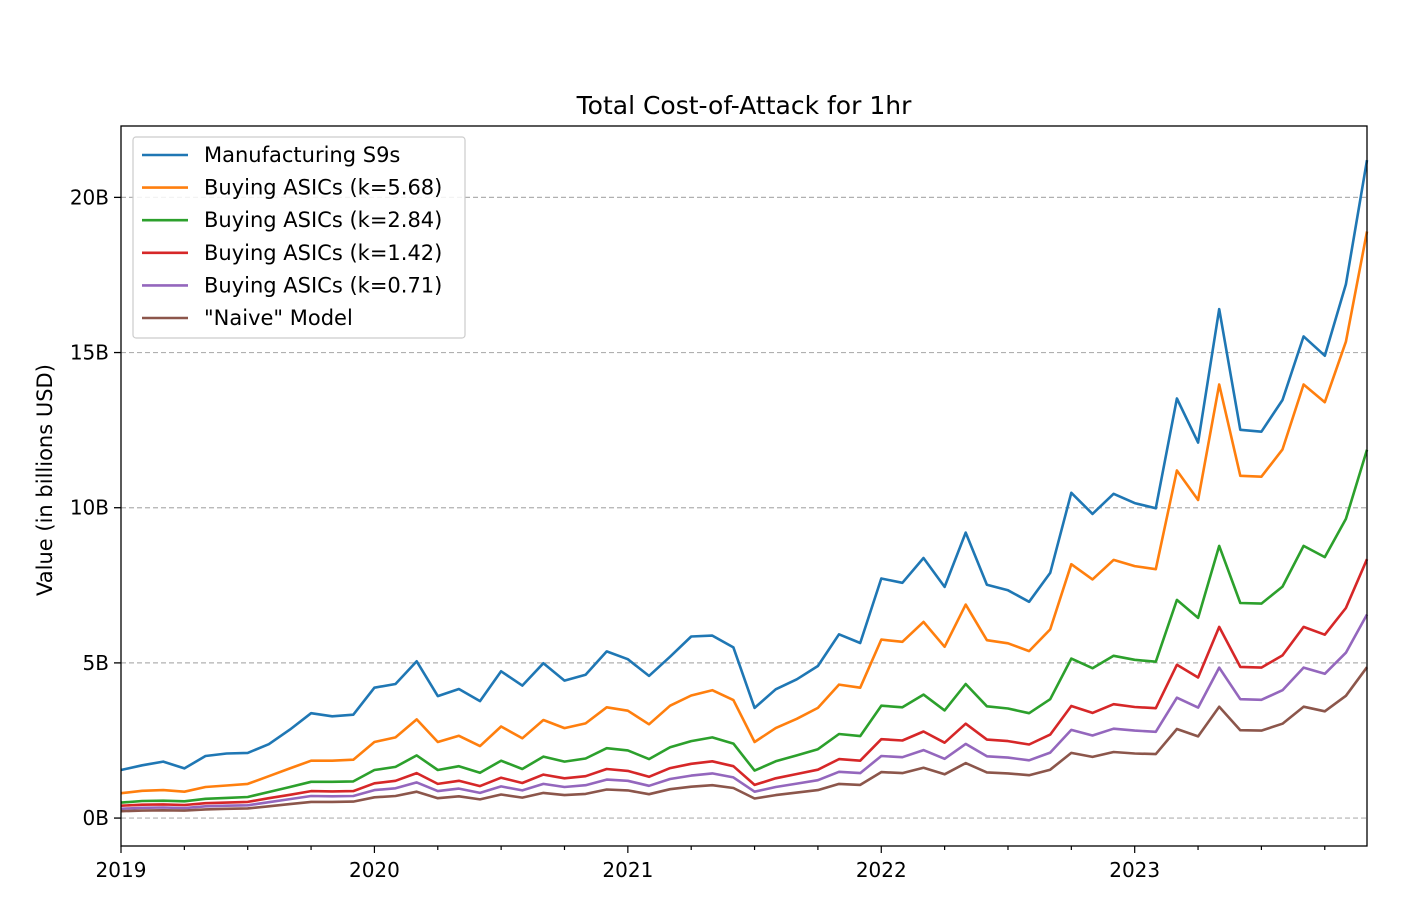 The width and height of the screenshot is (1418, 916). What do you see at coordinates (881, 870) in the screenshot?
I see `x-tick-label: 2022` at bounding box center [881, 870].